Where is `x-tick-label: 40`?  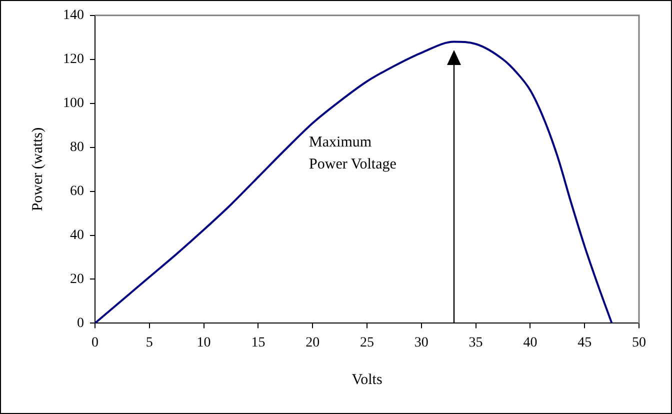
x-tick-label: 40 is located at coordinates (530, 342).